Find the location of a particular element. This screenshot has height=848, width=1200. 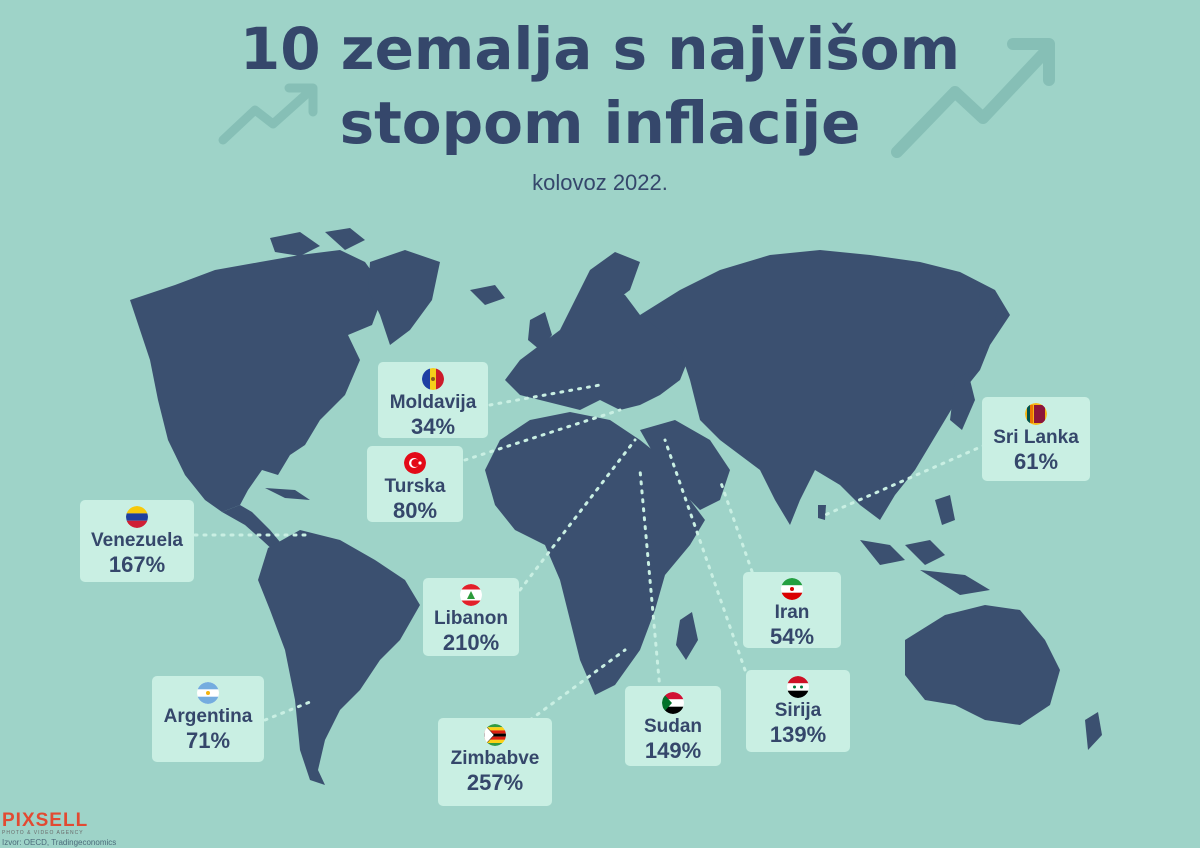

asia-shape is located at coordinates (825, 387).